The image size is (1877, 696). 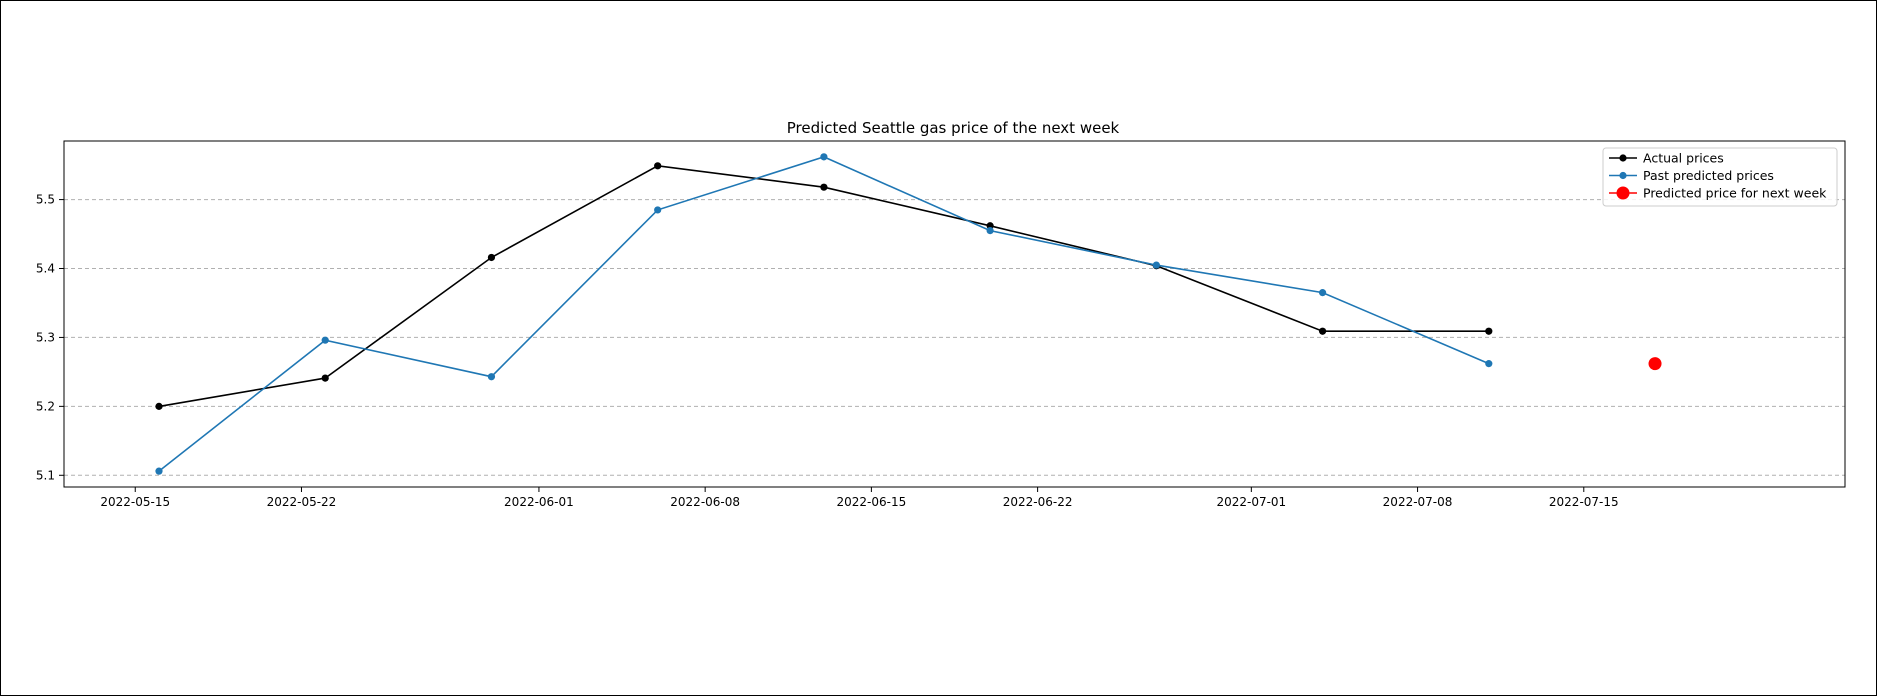 What do you see at coordinates (45, 269) in the screenshot?
I see `y-tick-label: 5.4` at bounding box center [45, 269].